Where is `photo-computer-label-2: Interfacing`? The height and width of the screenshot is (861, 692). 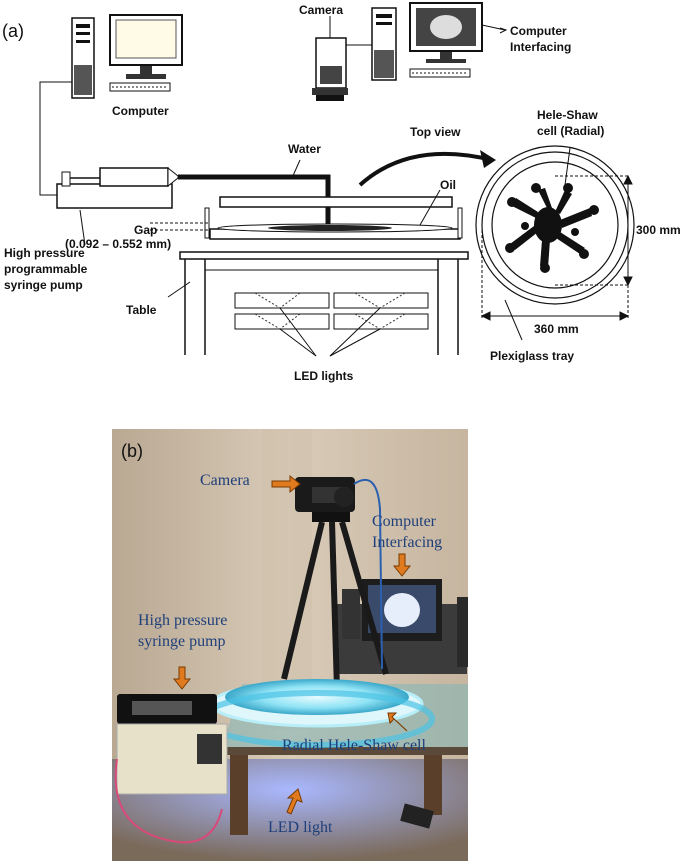
photo-computer-label-2: Interfacing is located at coordinates (407, 542).